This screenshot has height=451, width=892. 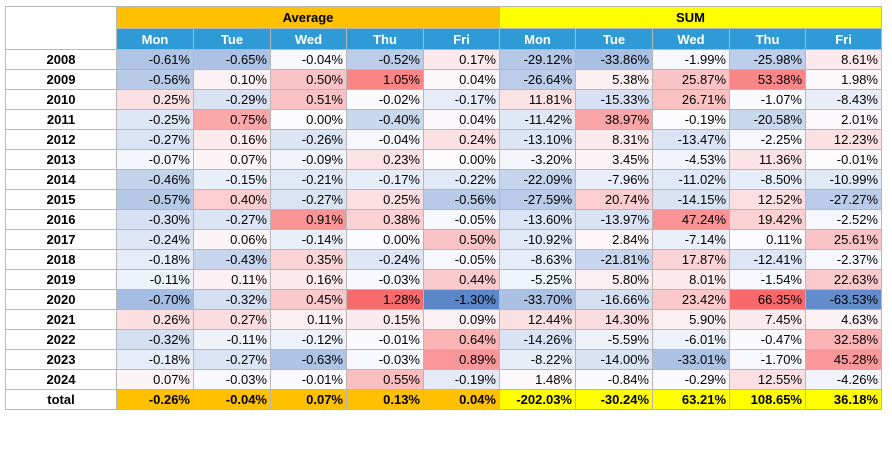 I want to click on avg-cell-thu: -0.03%, so click(x=385, y=279).